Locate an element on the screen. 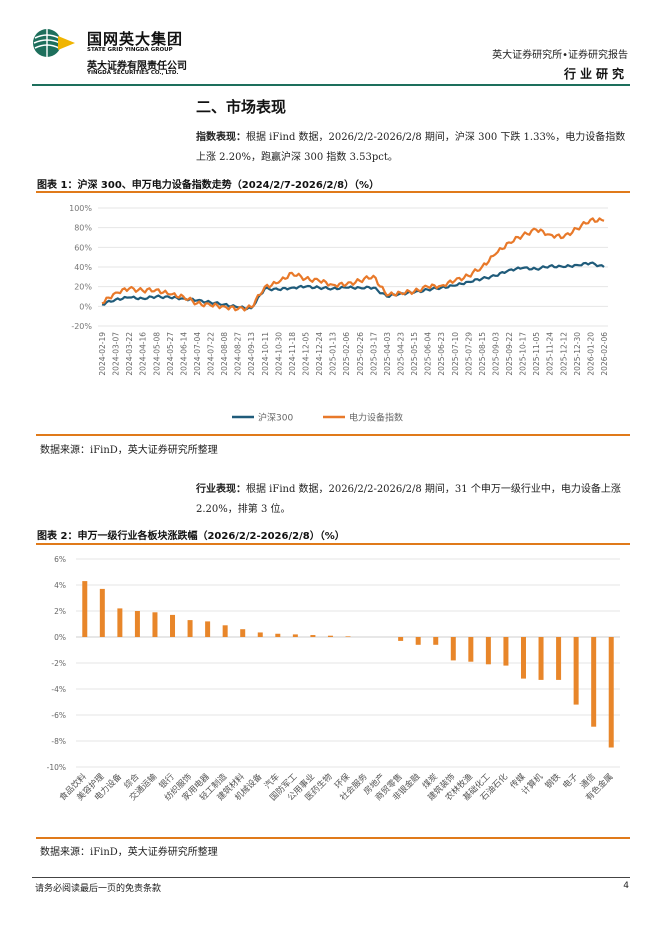 Image resolution: width=662 pixels, height=936 pixels. x-tick-label: 2024-08-27 is located at coordinates (238, 354).